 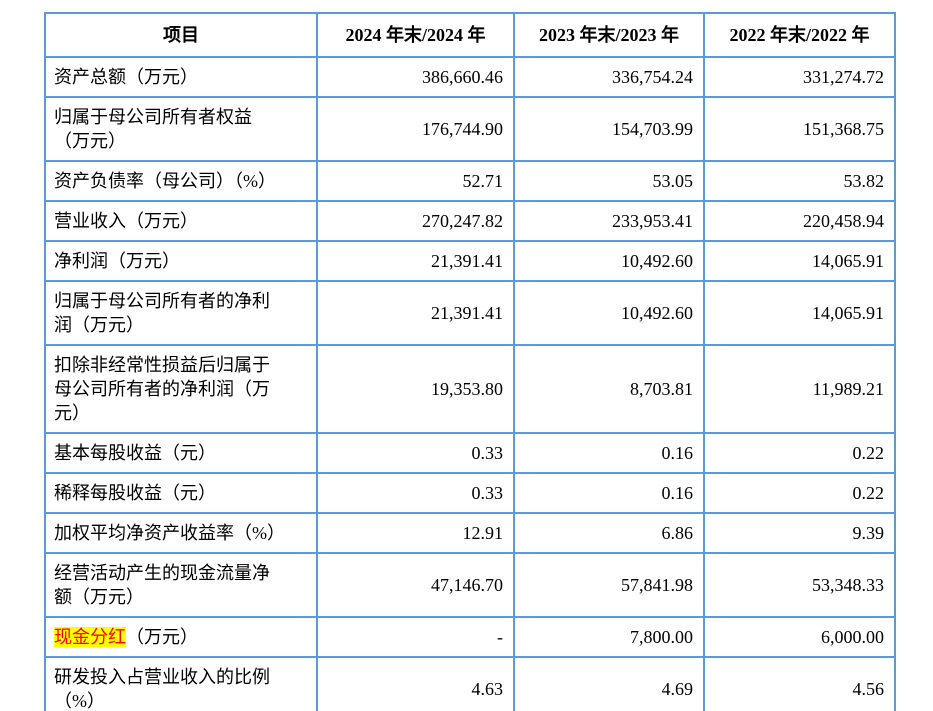 I want to click on table-row: 加权平均净资产收益率（%） 12.91 6.86 9.39, so click(x=470, y=533).